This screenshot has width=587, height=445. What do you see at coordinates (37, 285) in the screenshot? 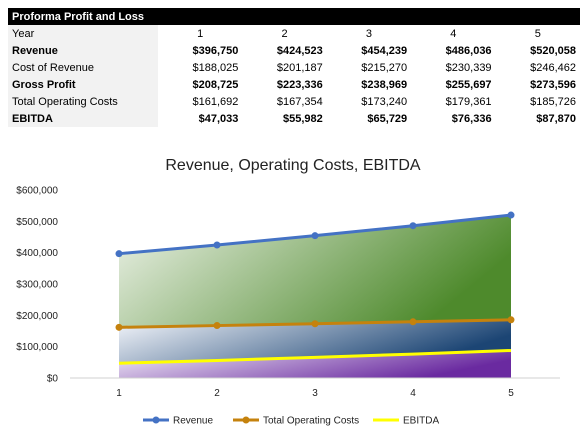
I see `y-tick-label: $300,000` at bounding box center [37, 285].